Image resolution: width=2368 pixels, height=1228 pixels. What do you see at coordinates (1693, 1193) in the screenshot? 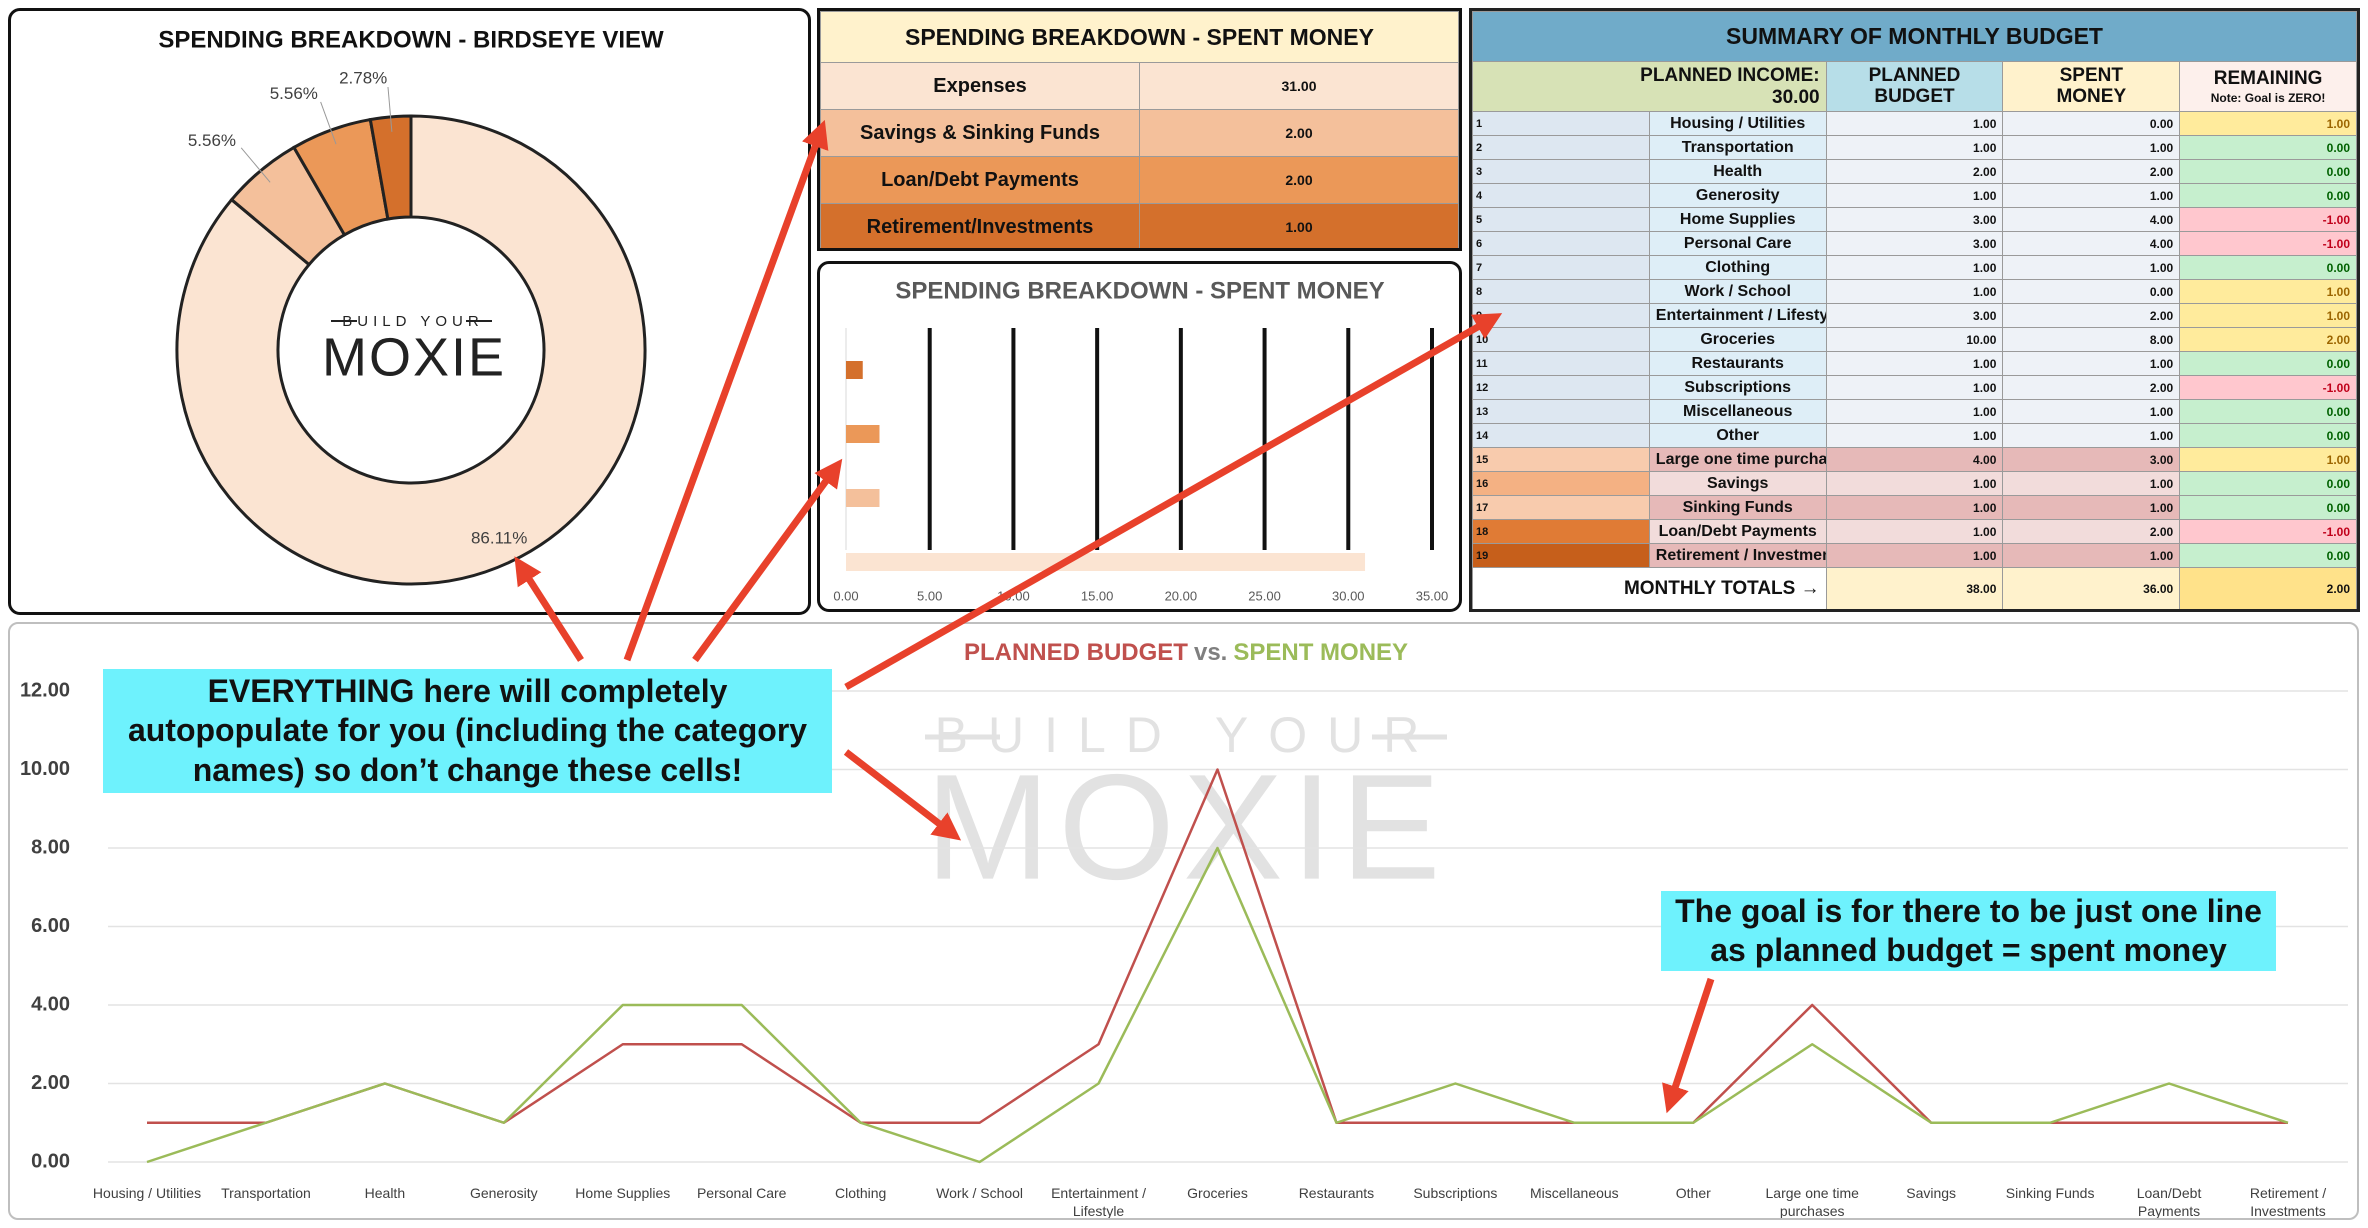
I see `x-tick-label: Other` at bounding box center [1693, 1193].